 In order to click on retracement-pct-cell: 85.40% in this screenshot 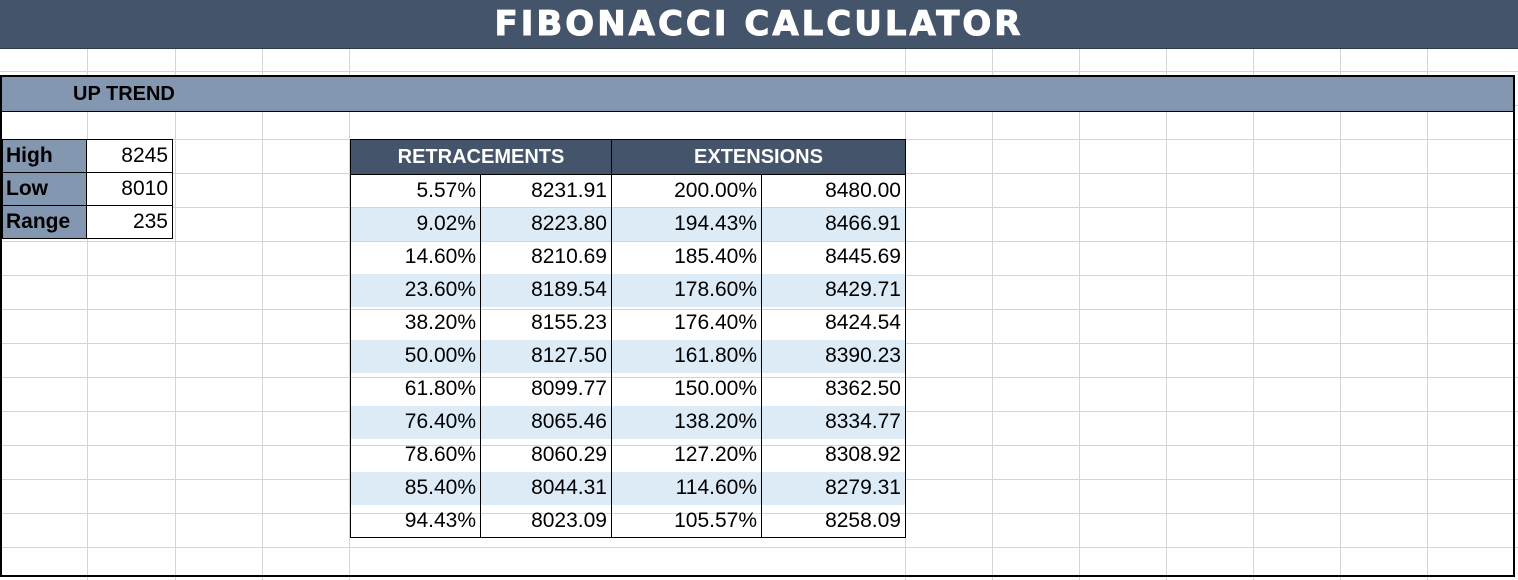, I will do `click(415, 488)`.